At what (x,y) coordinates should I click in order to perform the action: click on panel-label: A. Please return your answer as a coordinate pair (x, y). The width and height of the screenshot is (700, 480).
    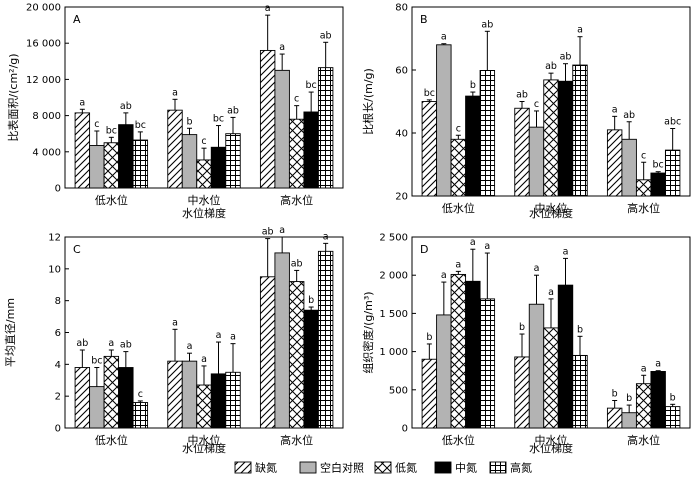
    Looking at the image, I should click on (77, 19).